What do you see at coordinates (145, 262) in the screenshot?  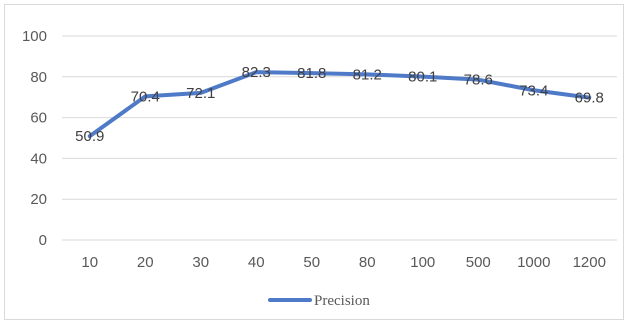 I see `x-tick-label: 20` at bounding box center [145, 262].